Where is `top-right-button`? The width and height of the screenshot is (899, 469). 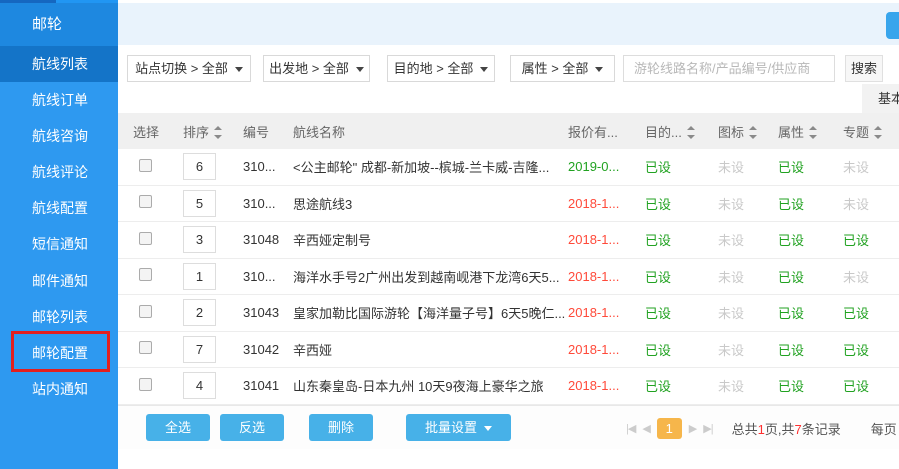
top-right-button is located at coordinates (892, 25).